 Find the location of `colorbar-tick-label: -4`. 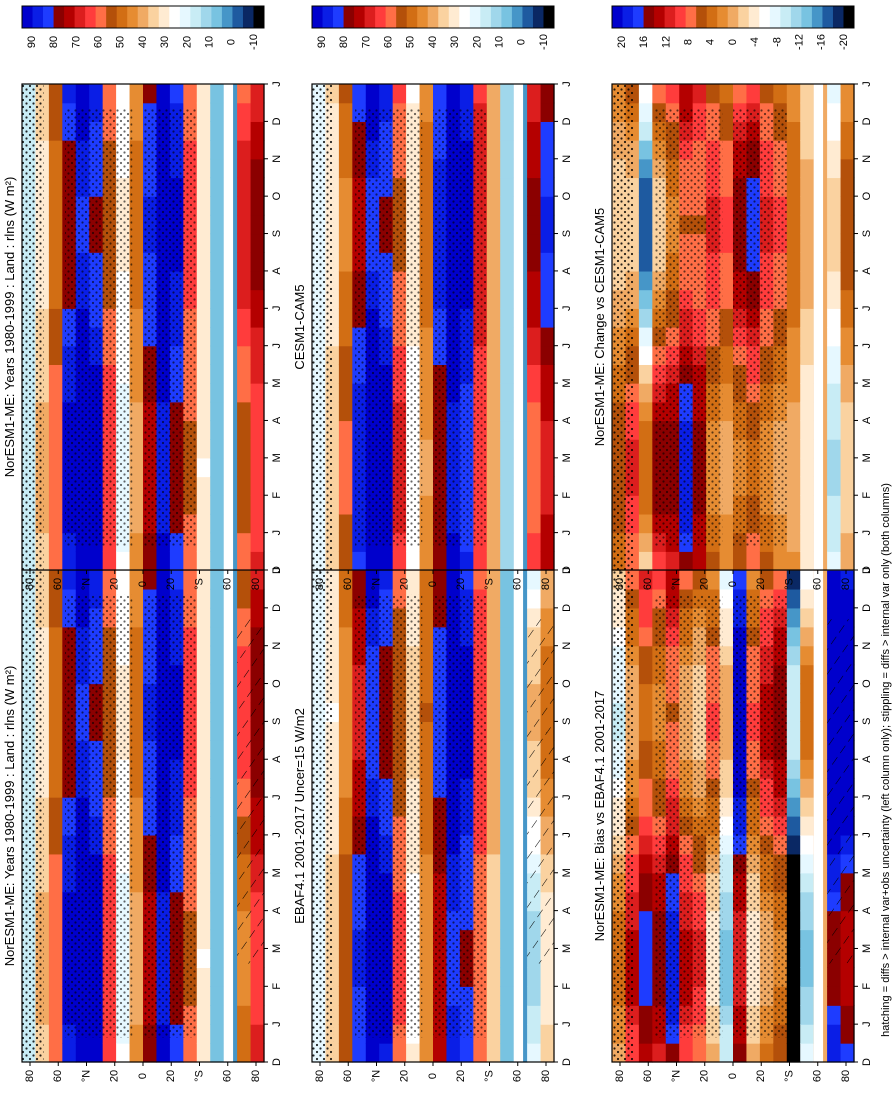

colorbar-tick-label: -4 is located at coordinates (755, 42).